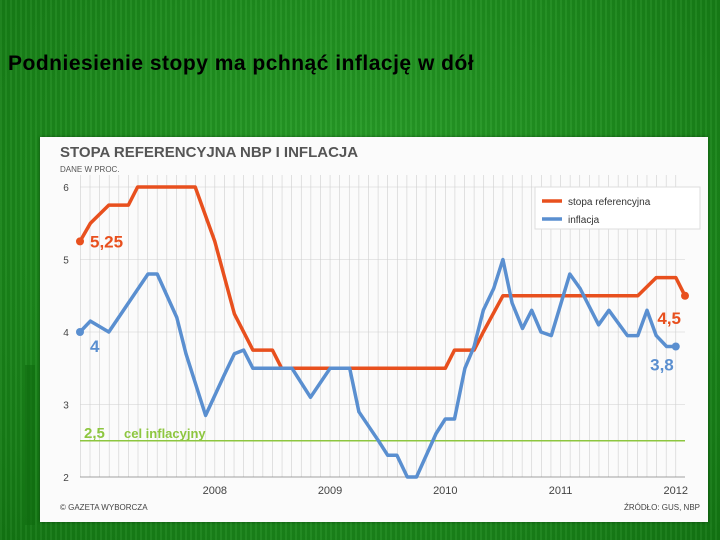  Describe the element at coordinates (66, 261) in the screenshot. I see `y-tick-label: 5` at that location.